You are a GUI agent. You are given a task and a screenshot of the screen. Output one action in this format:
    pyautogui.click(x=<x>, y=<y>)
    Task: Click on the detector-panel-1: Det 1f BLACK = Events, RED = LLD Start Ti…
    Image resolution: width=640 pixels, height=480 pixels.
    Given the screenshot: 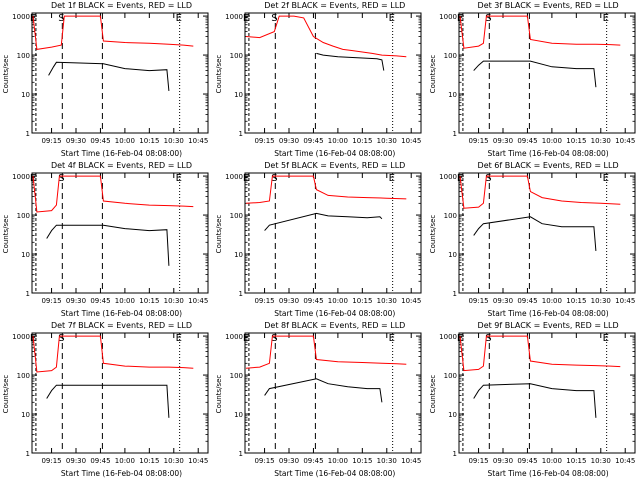 What is the action you would take?
    pyautogui.click(x=106, y=80)
    